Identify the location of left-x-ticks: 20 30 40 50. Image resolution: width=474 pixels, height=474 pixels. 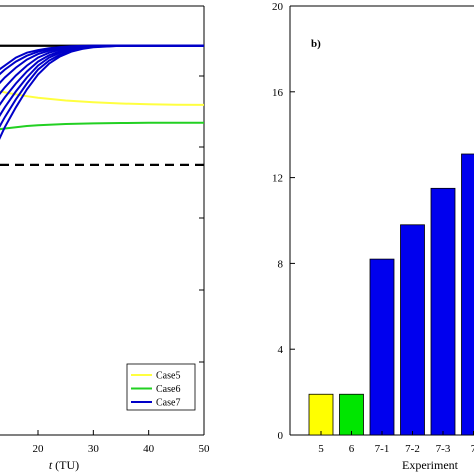
(122, 442).